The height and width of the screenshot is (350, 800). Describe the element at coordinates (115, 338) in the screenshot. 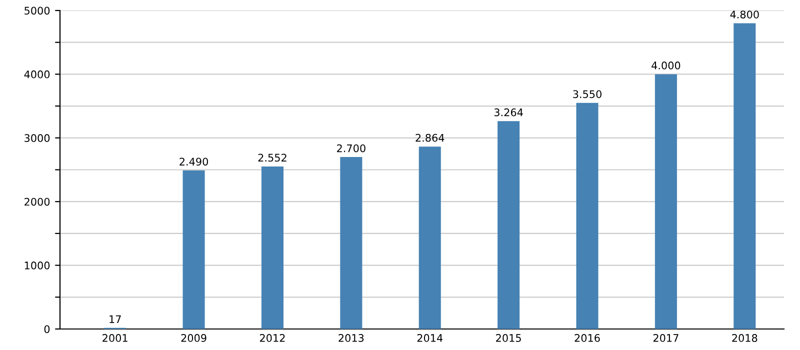

I see `x-tick-label: 2001` at that location.